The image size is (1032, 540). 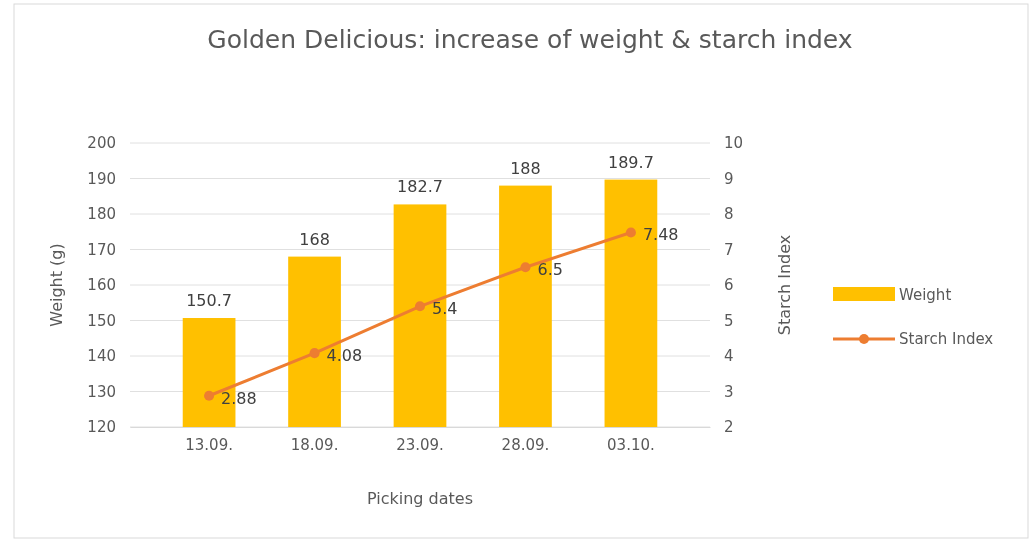 What do you see at coordinates (784, 285) in the screenshot?
I see `y2-axis-title: Starch Index` at bounding box center [784, 285].